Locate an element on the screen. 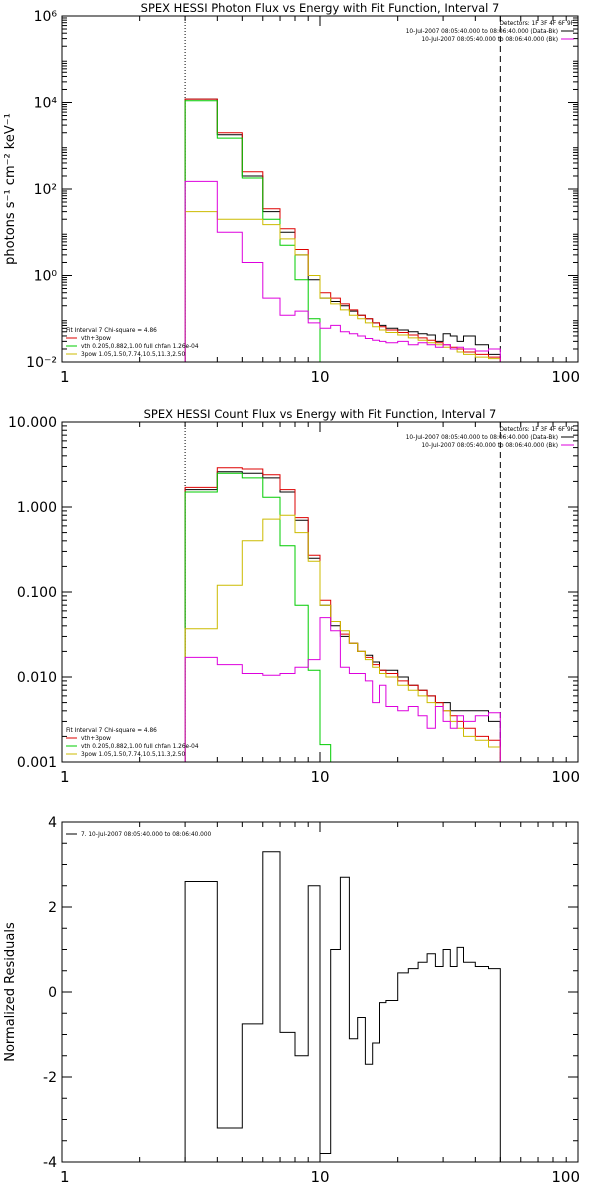 This screenshot has width=600, height=1200. y-tick-label: 10² is located at coordinates (45, 190).